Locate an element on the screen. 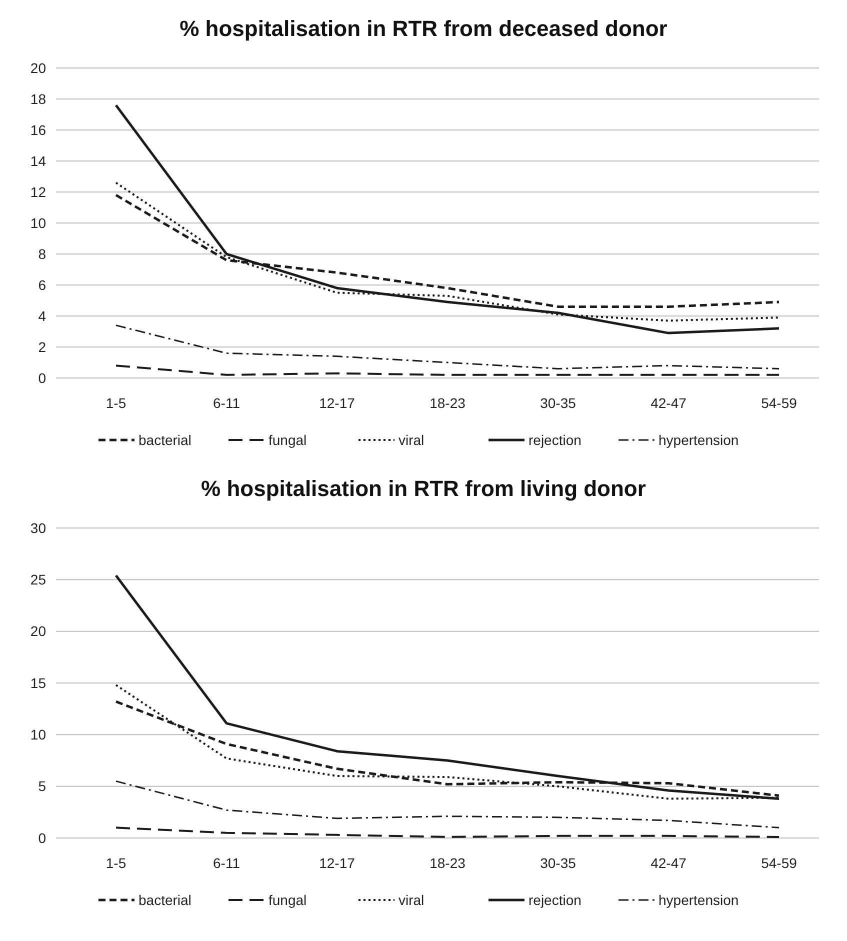 This screenshot has width=847, height=941. y-tick-label: 25 is located at coordinates (38, 580).